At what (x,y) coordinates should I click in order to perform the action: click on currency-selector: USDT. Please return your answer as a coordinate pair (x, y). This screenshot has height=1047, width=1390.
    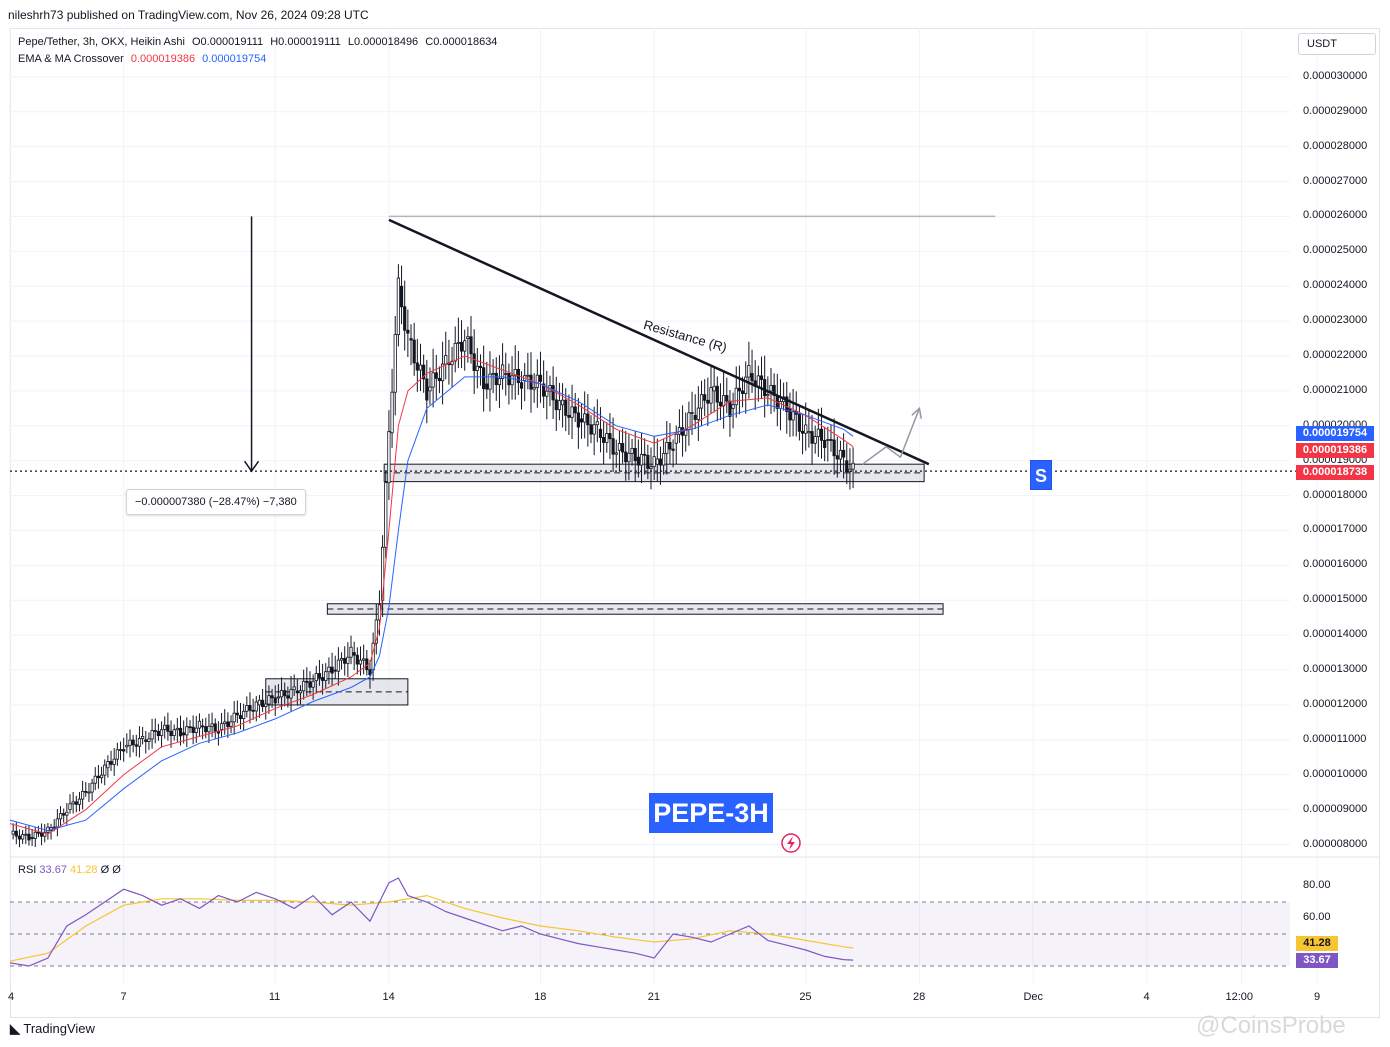
    Looking at the image, I should click on (1337, 44).